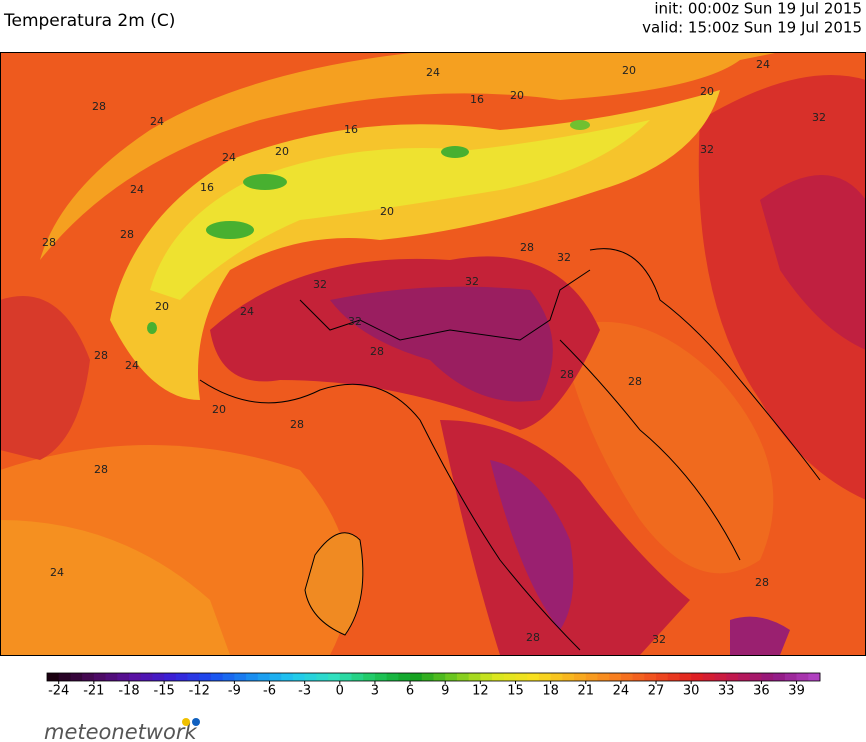  I want to click on colorbar-tick-label: 24, so click(621, 691).